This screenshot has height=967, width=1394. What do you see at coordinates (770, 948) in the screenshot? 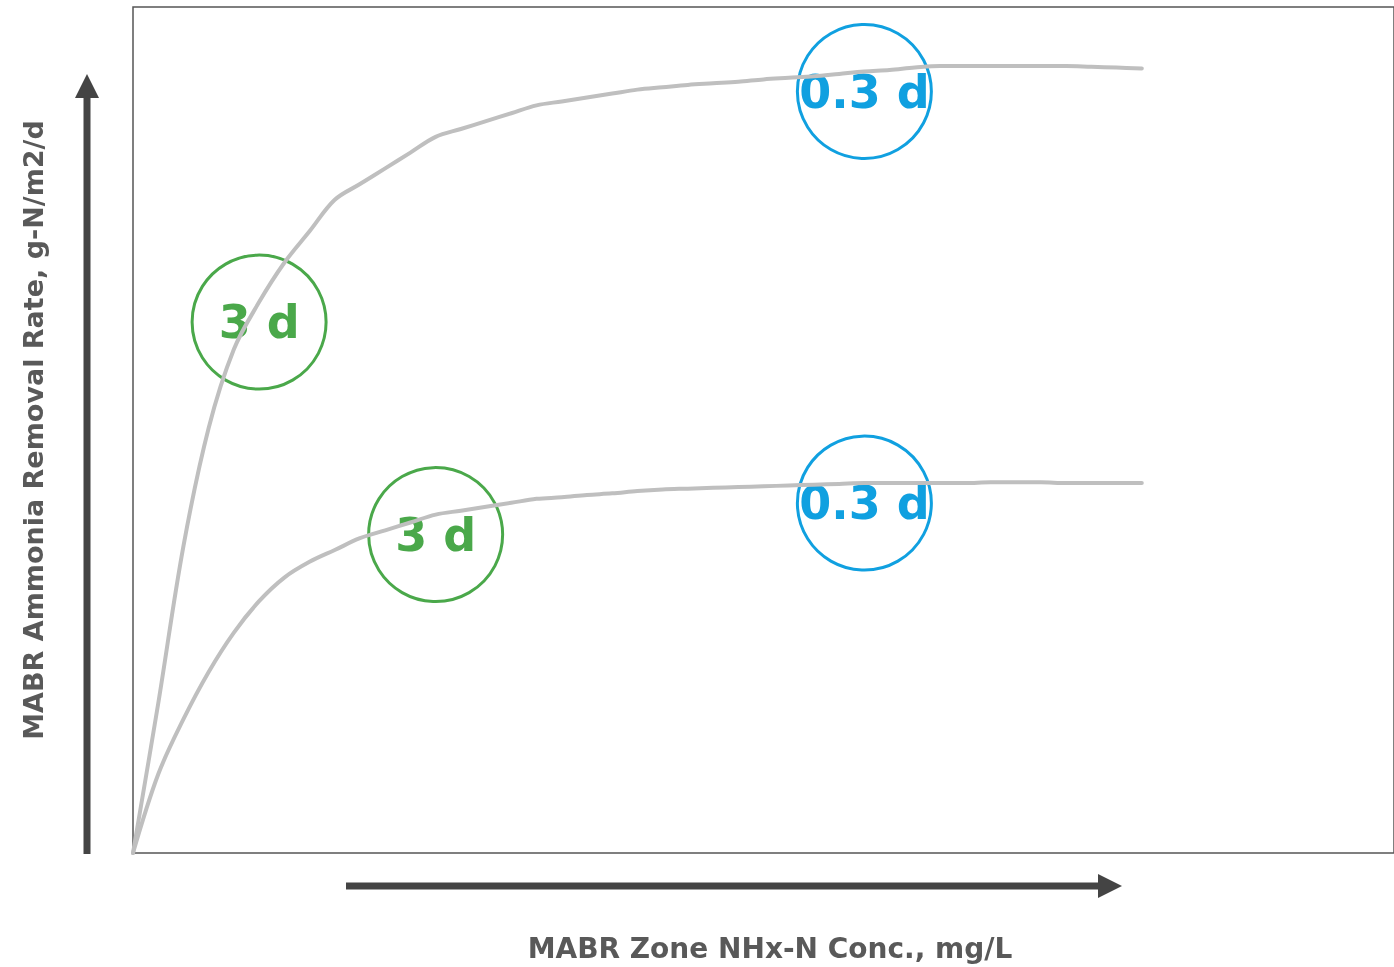
I see `x-axis-title: MABR Zone NHx-N Conc., mg/L` at bounding box center [770, 948].